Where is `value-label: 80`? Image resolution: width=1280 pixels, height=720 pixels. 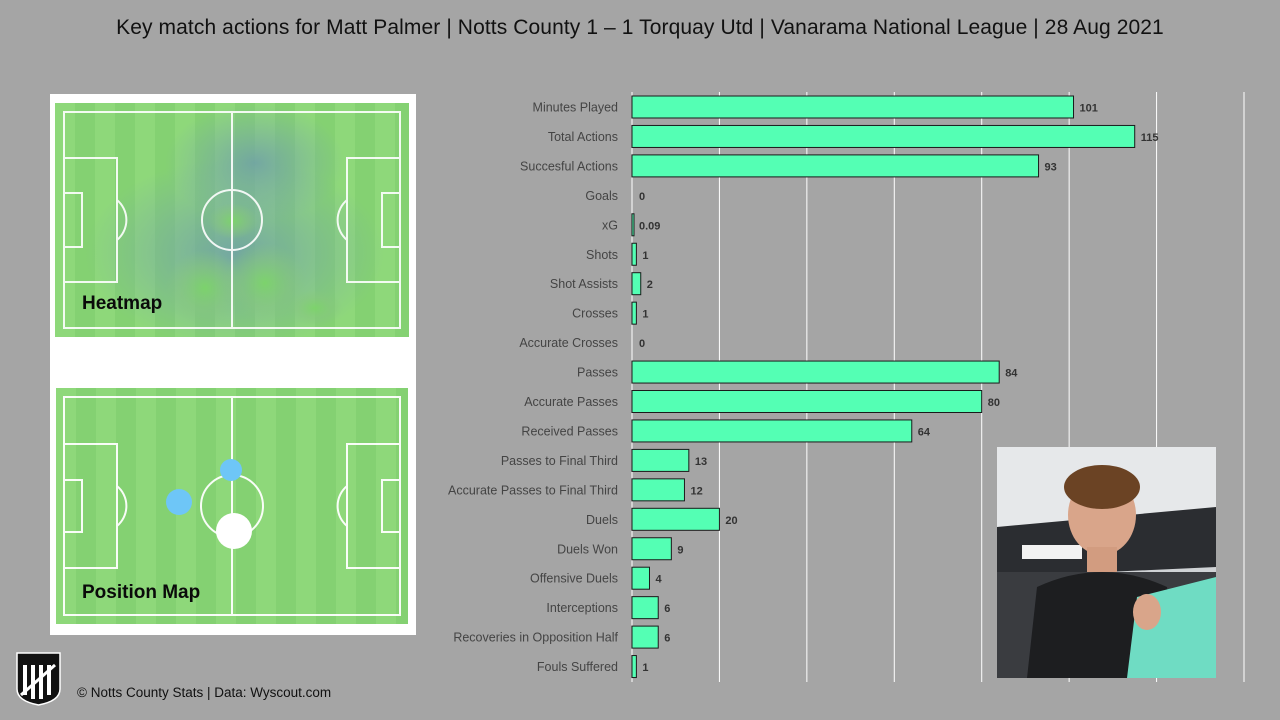
value-label: 80 is located at coordinates (994, 403).